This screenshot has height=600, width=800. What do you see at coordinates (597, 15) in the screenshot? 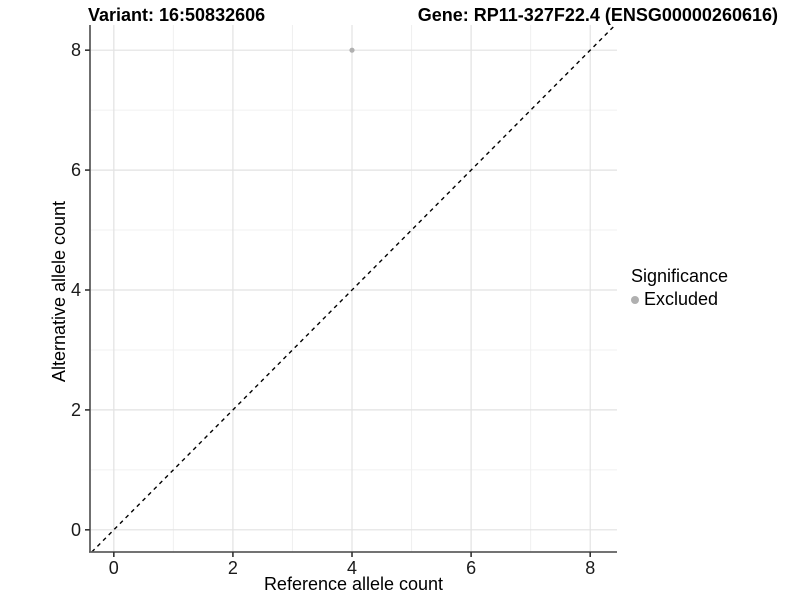
I see `gene-title: Gene: RP11-327F22.4 (ENSG00000260616)` at bounding box center [597, 15].